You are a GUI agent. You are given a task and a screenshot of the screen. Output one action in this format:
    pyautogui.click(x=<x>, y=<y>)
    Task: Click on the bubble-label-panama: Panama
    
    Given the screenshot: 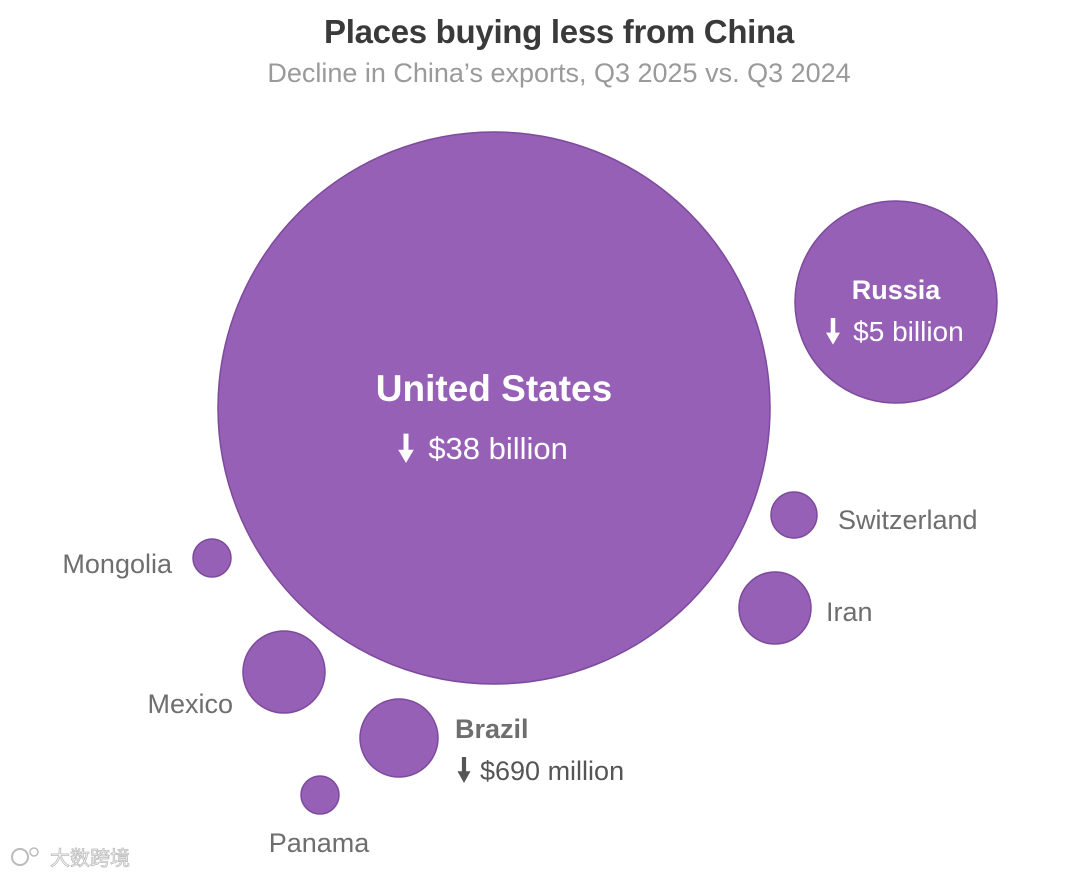 What is the action you would take?
    pyautogui.click(x=320, y=843)
    